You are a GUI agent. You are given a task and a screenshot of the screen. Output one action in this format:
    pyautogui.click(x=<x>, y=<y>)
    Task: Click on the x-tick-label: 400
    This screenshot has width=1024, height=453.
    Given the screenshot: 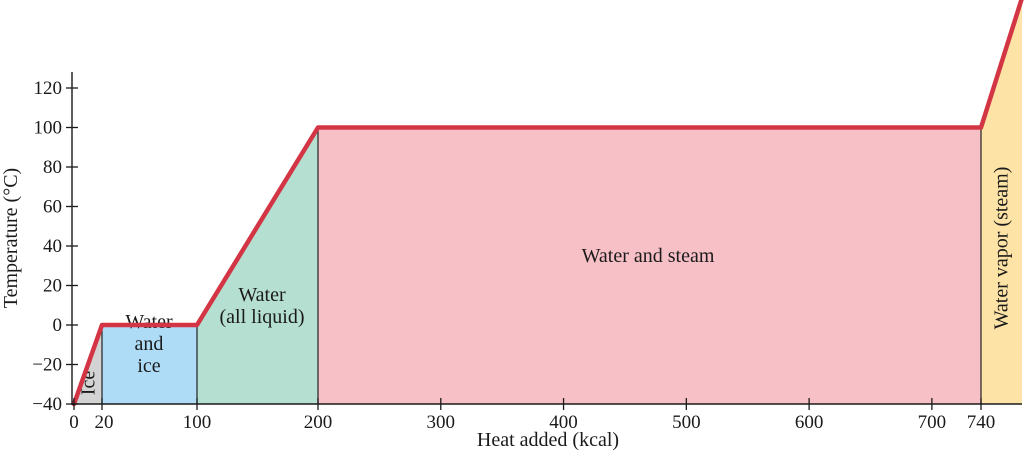 What is the action you would take?
    pyautogui.click(x=563, y=422)
    